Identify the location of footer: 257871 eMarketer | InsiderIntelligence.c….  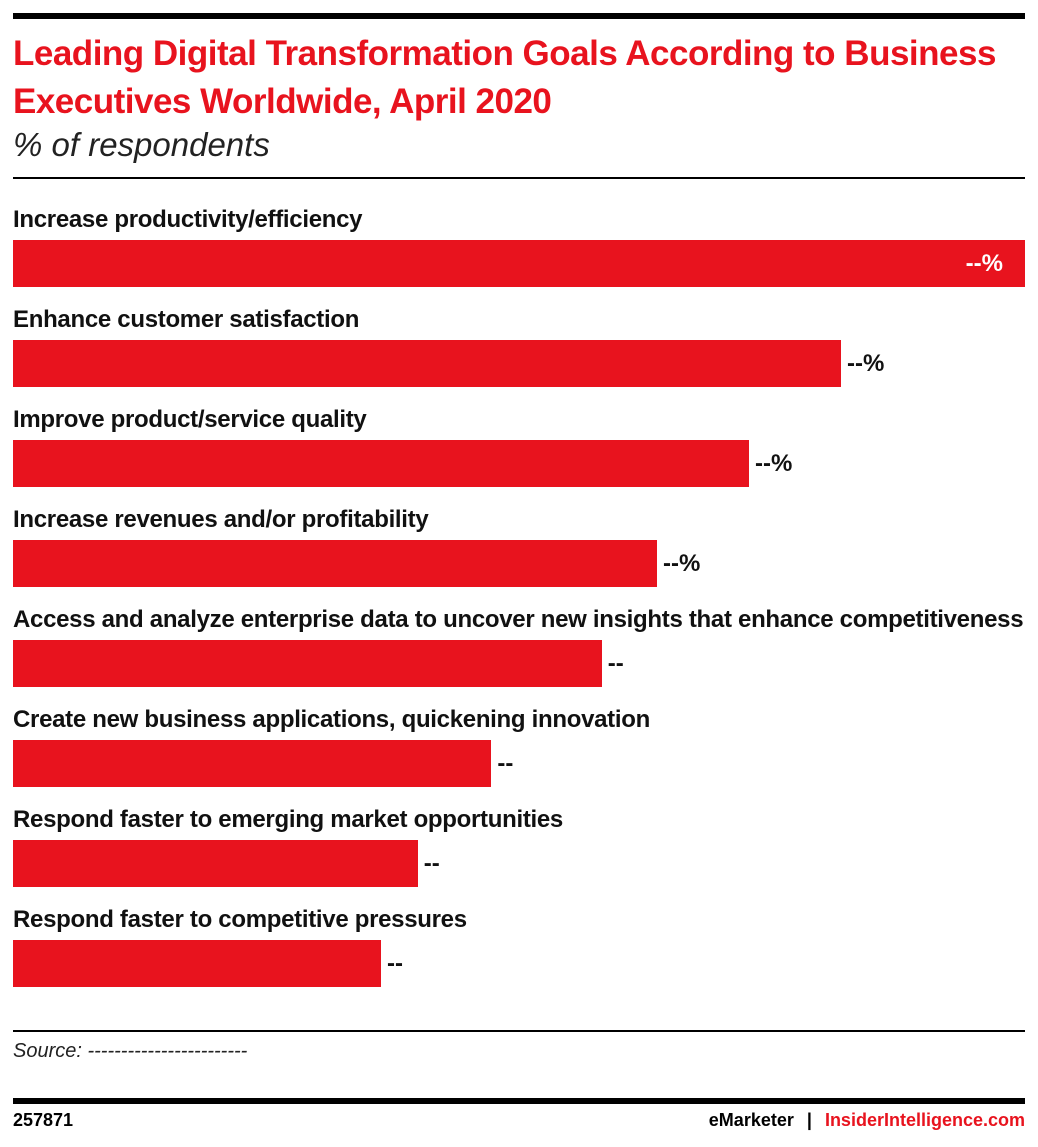
(519, 1120).